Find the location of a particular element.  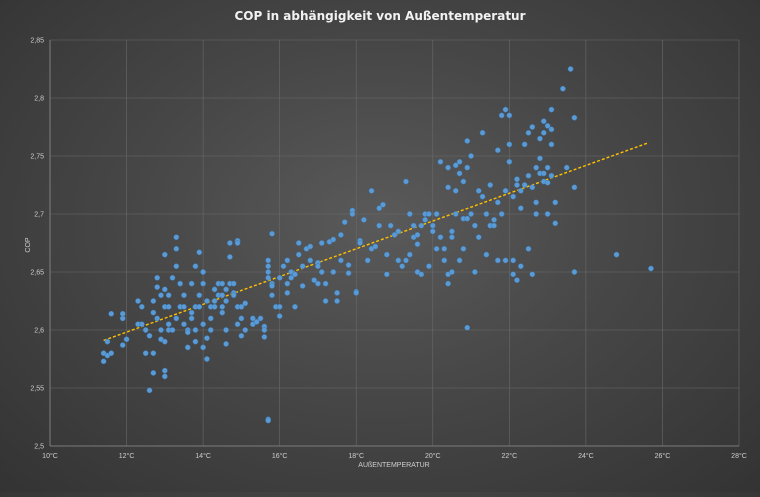

y-tick-label: 2,7 is located at coordinates (39, 215).